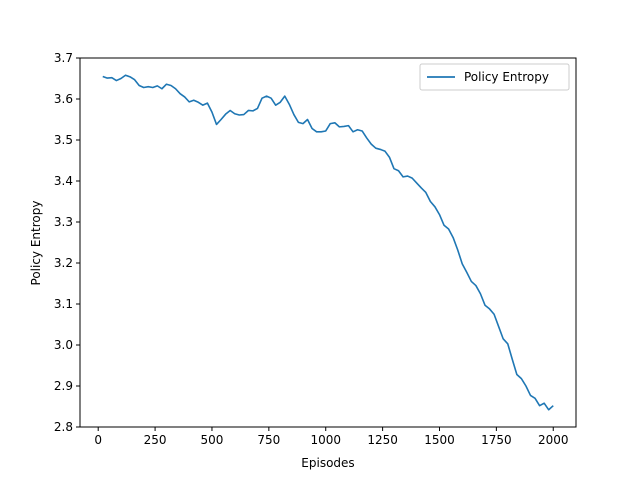 The width and height of the screenshot is (640, 480). What do you see at coordinates (63, 99) in the screenshot?
I see `y-tick-label: 3.6` at bounding box center [63, 99].